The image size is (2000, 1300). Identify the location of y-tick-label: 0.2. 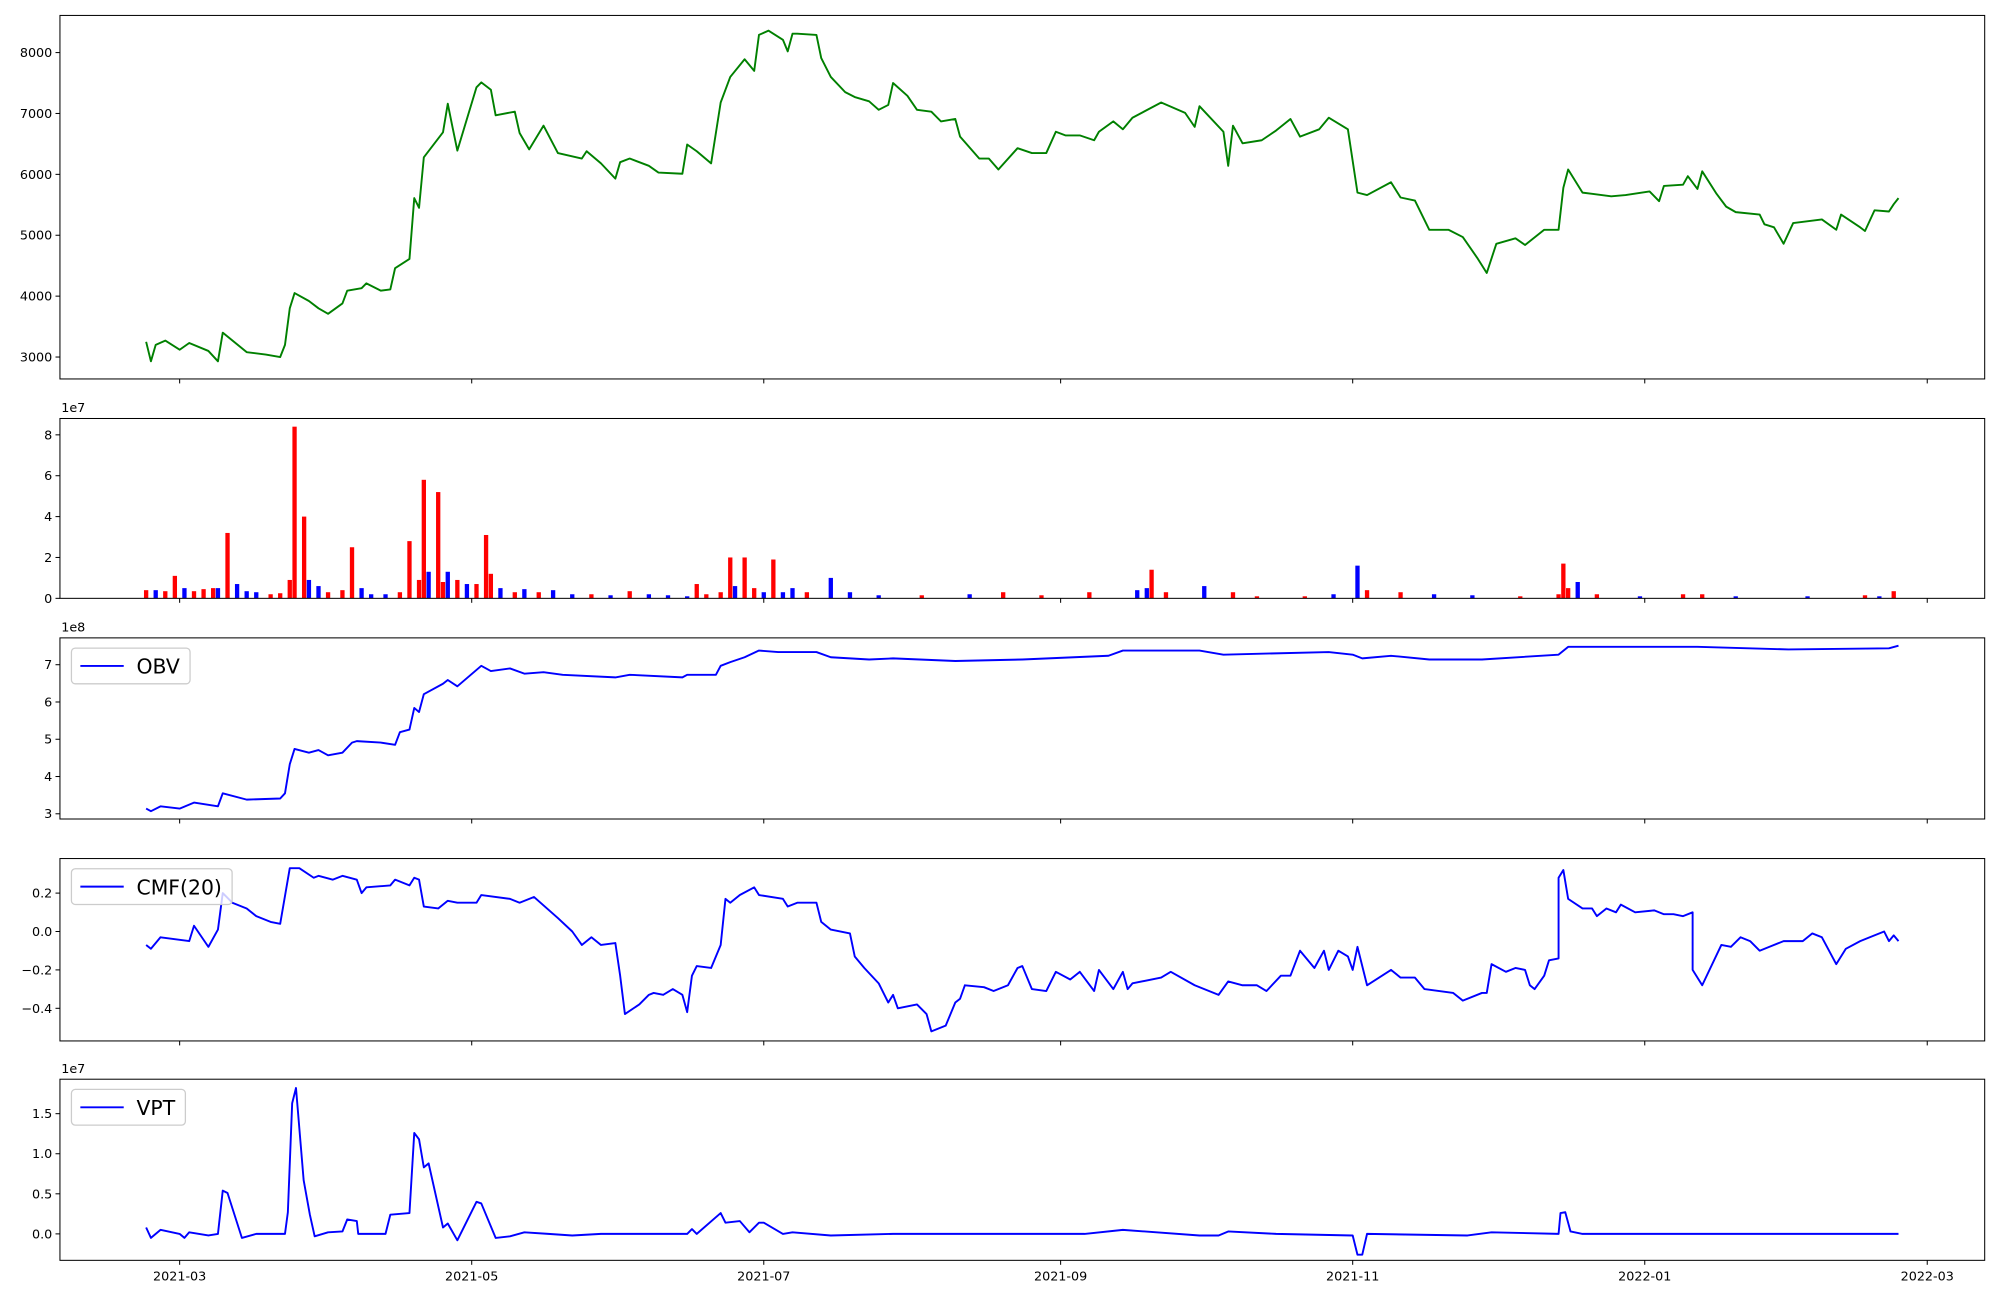
(42, 894).